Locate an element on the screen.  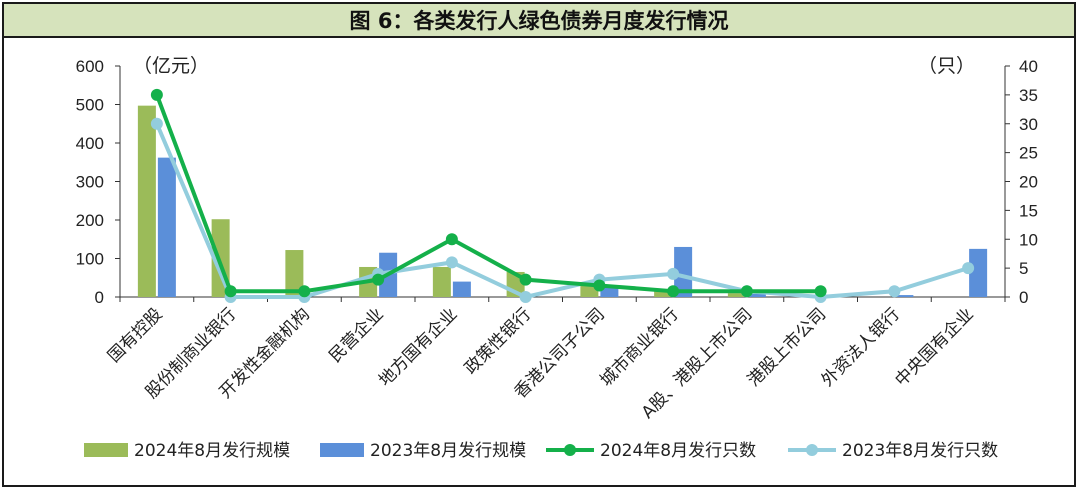
left-tick-label: 500 is located at coordinates (90, 105).